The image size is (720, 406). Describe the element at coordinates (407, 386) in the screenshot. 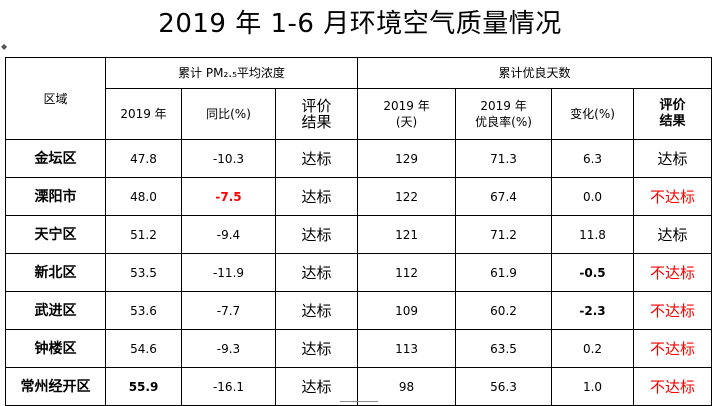

I see `cell-days: 98` at that location.